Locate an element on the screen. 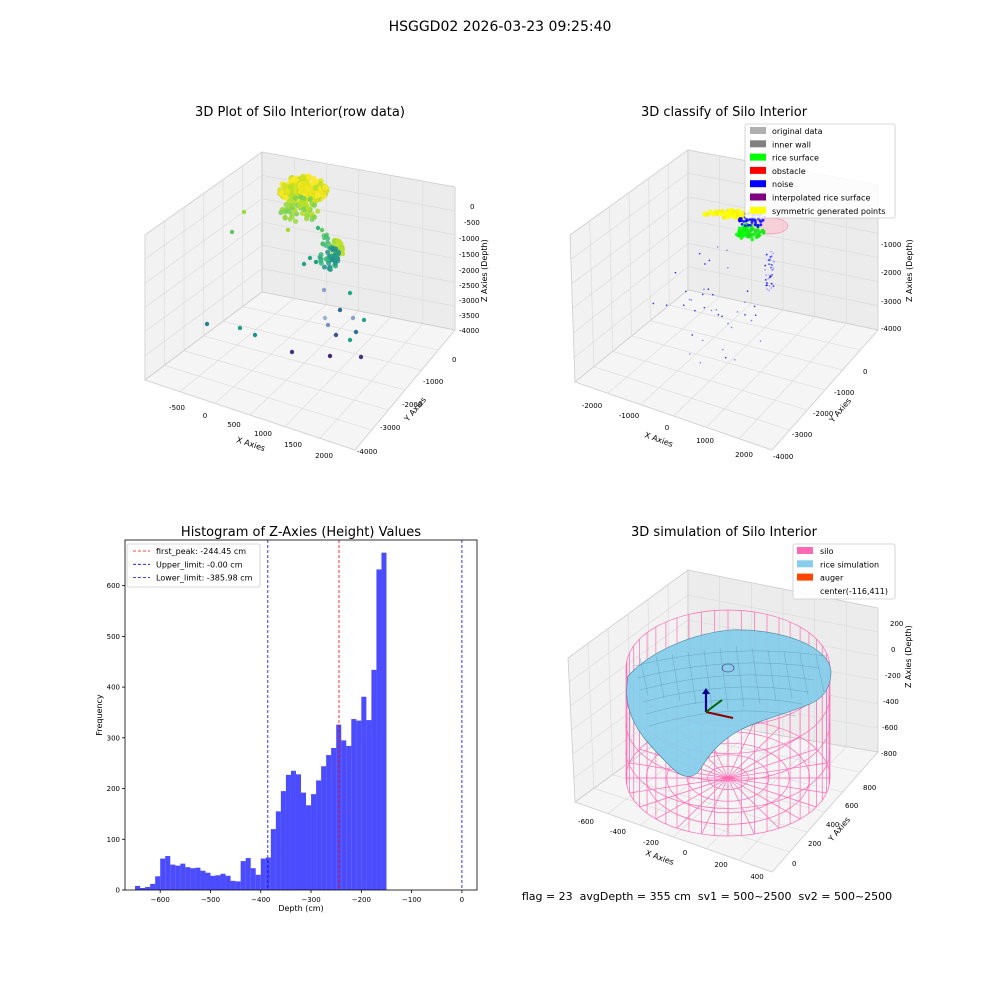 The width and height of the screenshot is (1000, 1000). sim-ztick: -200 is located at coordinates (893, 676).